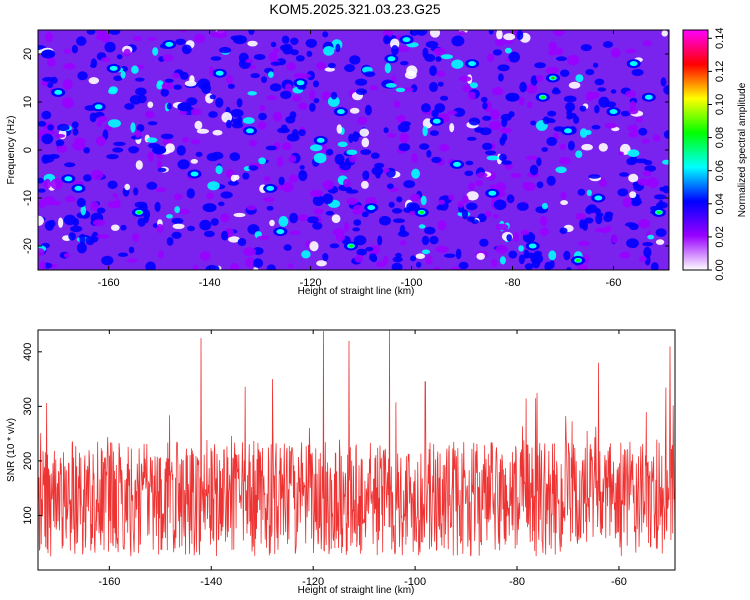  What do you see at coordinates (356, 291) in the screenshot?
I see `spectrogram-x-label: Height of straight line (km)` at bounding box center [356, 291].